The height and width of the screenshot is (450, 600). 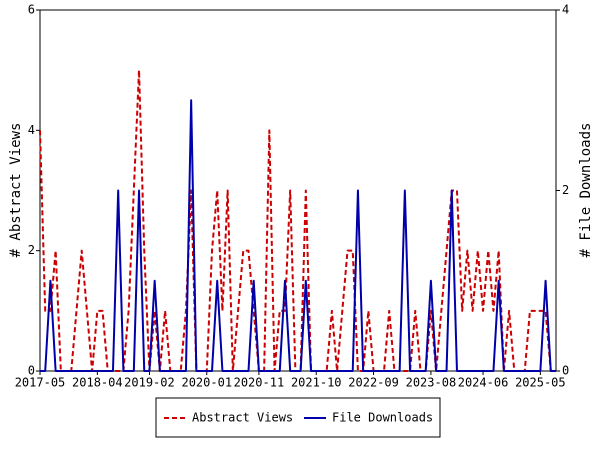 What do you see at coordinates (316, 383) in the screenshot?
I see `x-tick-label: 2021-10` at bounding box center [316, 383].